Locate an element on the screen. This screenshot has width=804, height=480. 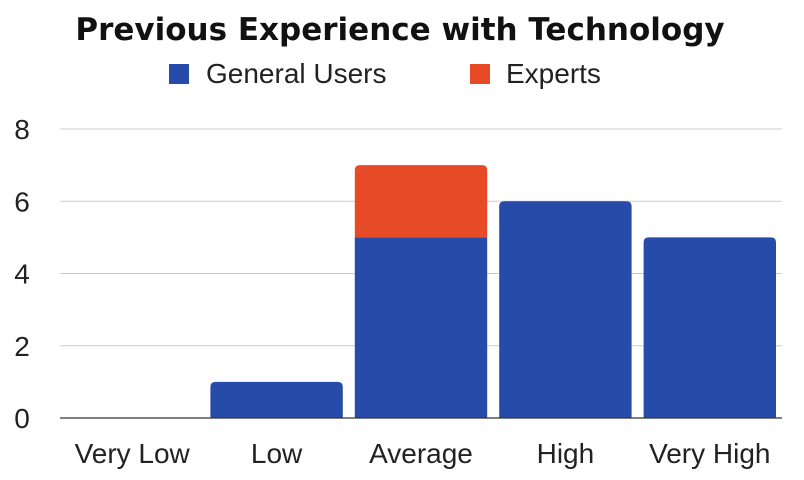
x-tick-label: Very High is located at coordinates (709, 453).